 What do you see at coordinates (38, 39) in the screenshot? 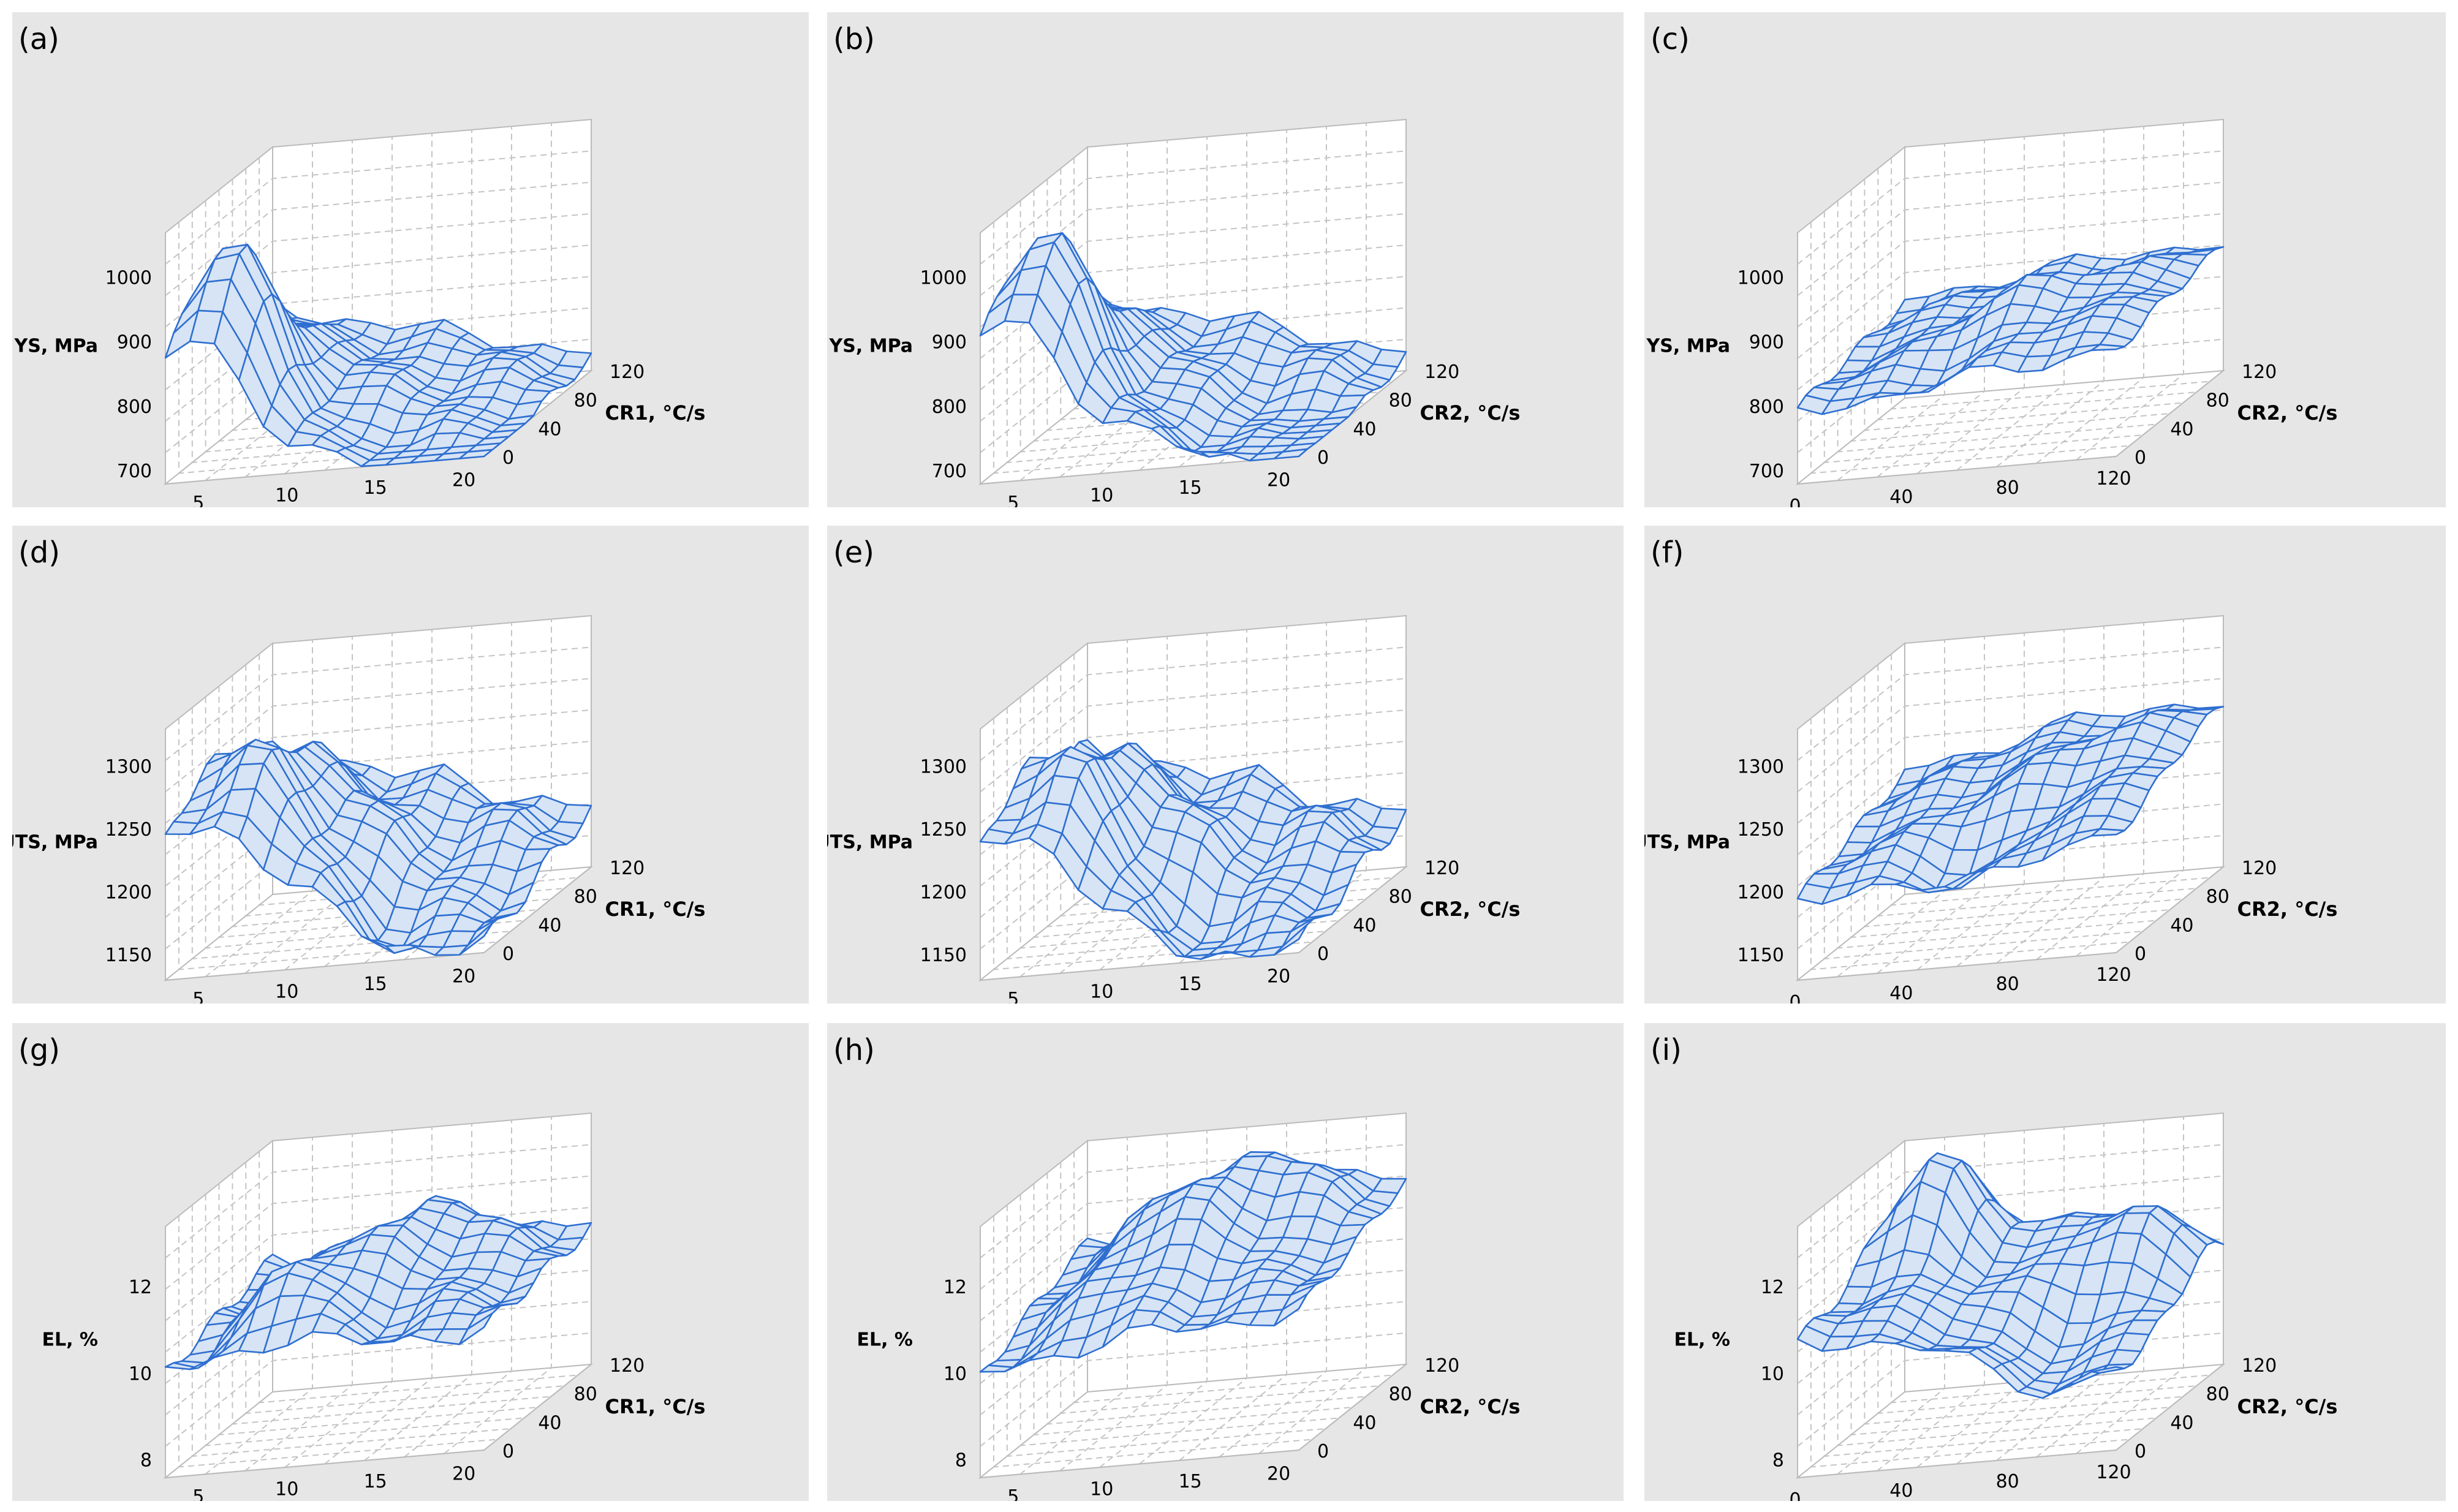
I see `panel-label: (a)` at bounding box center [38, 39].